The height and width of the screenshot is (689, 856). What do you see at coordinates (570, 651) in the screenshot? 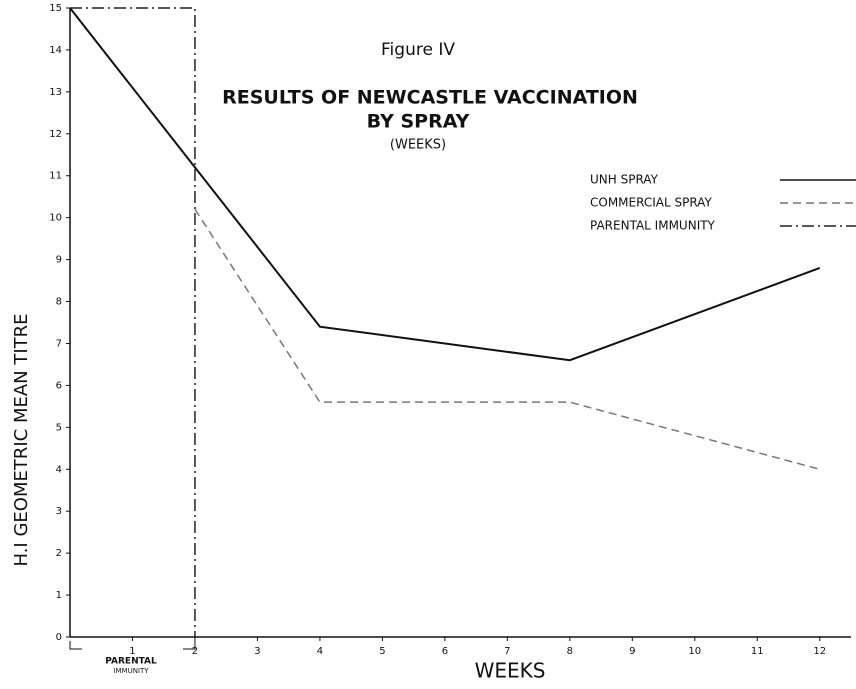
I see `x-tick-label: 8` at bounding box center [570, 651].